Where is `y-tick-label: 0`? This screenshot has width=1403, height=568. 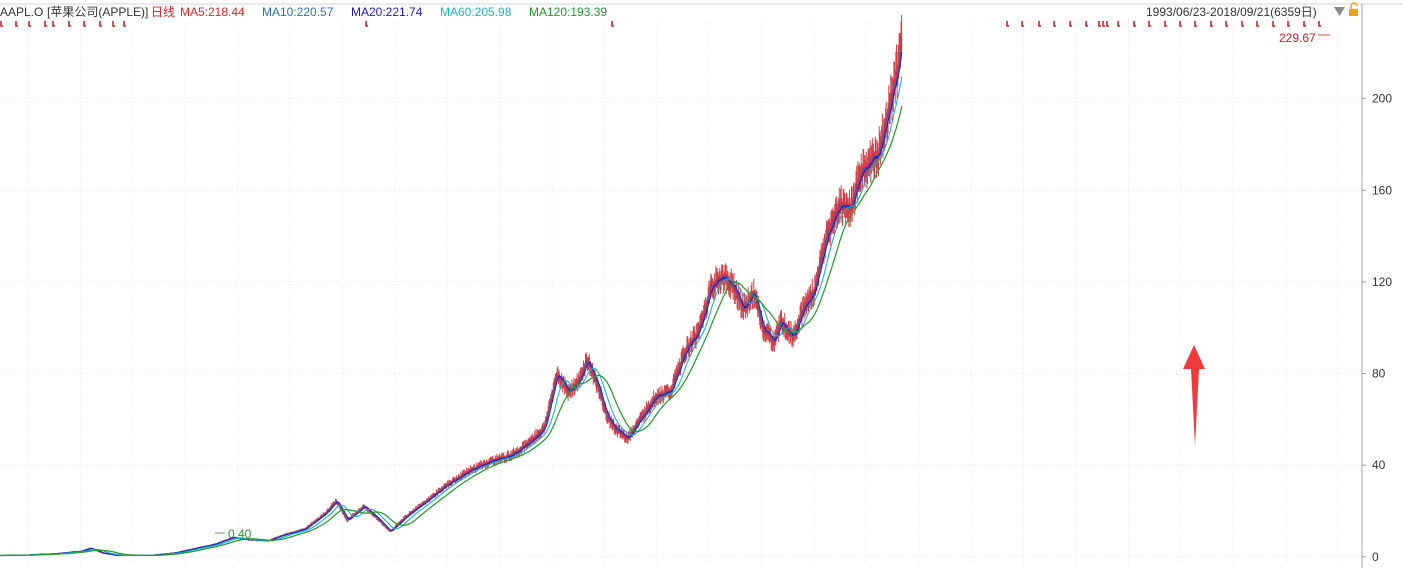 y-tick-label: 0 is located at coordinates (1375, 557).